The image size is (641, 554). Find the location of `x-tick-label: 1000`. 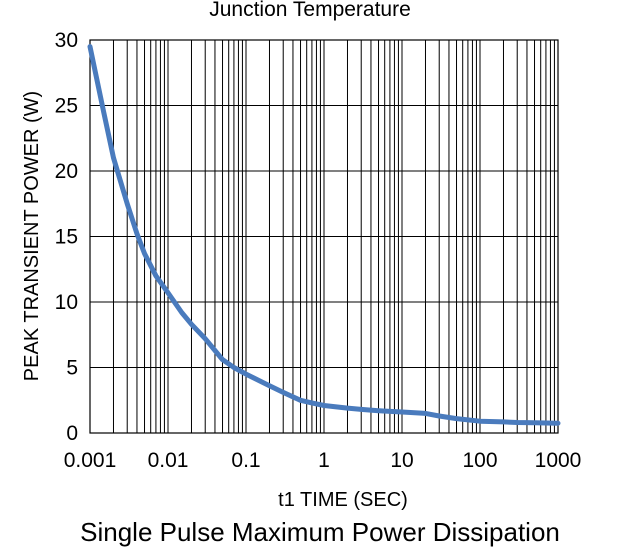

x-tick-label: 1000 is located at coordinates (558, 460).